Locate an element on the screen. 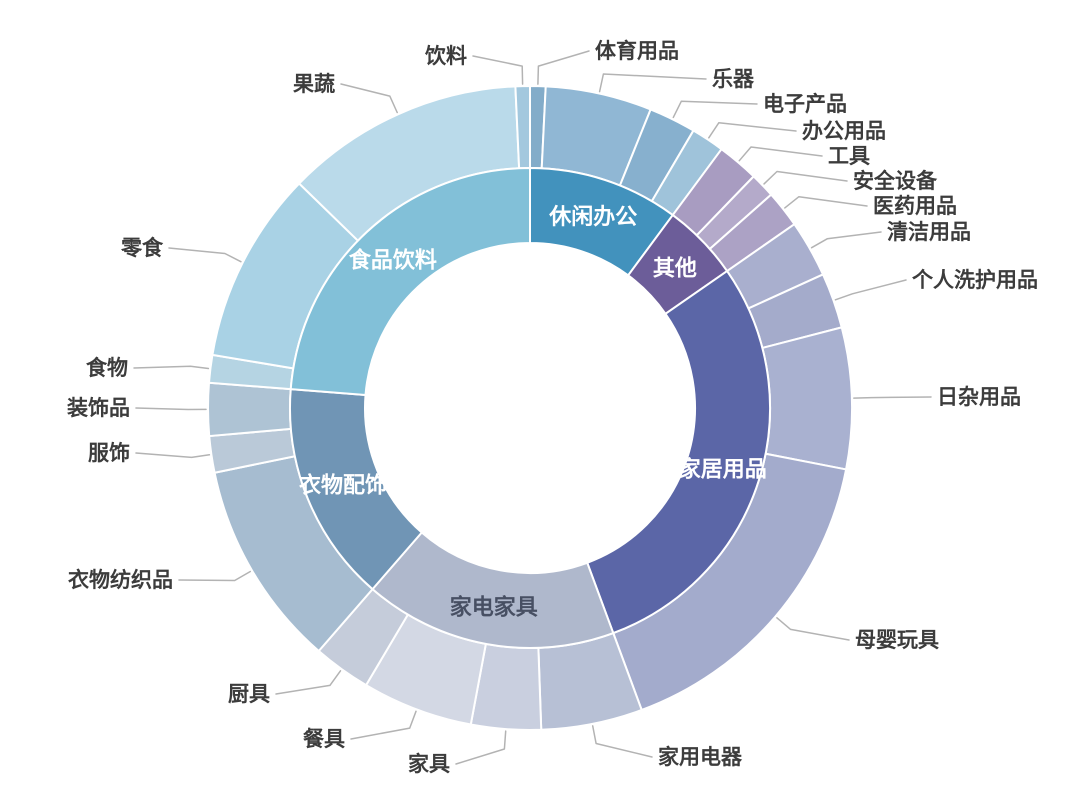 The height and width of the screenshot is (788, 1080). outer-segment-daily-sundries is located at coordinates (807, 398).